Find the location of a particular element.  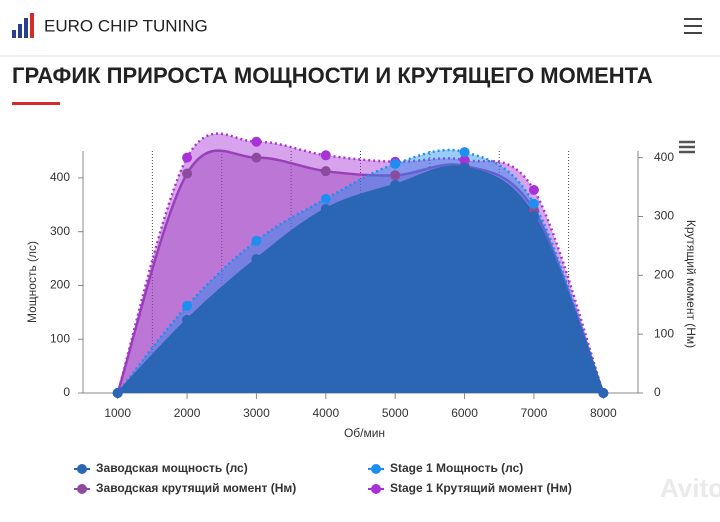

x-tick-label: 7000 is located at coordinates (534, 413).